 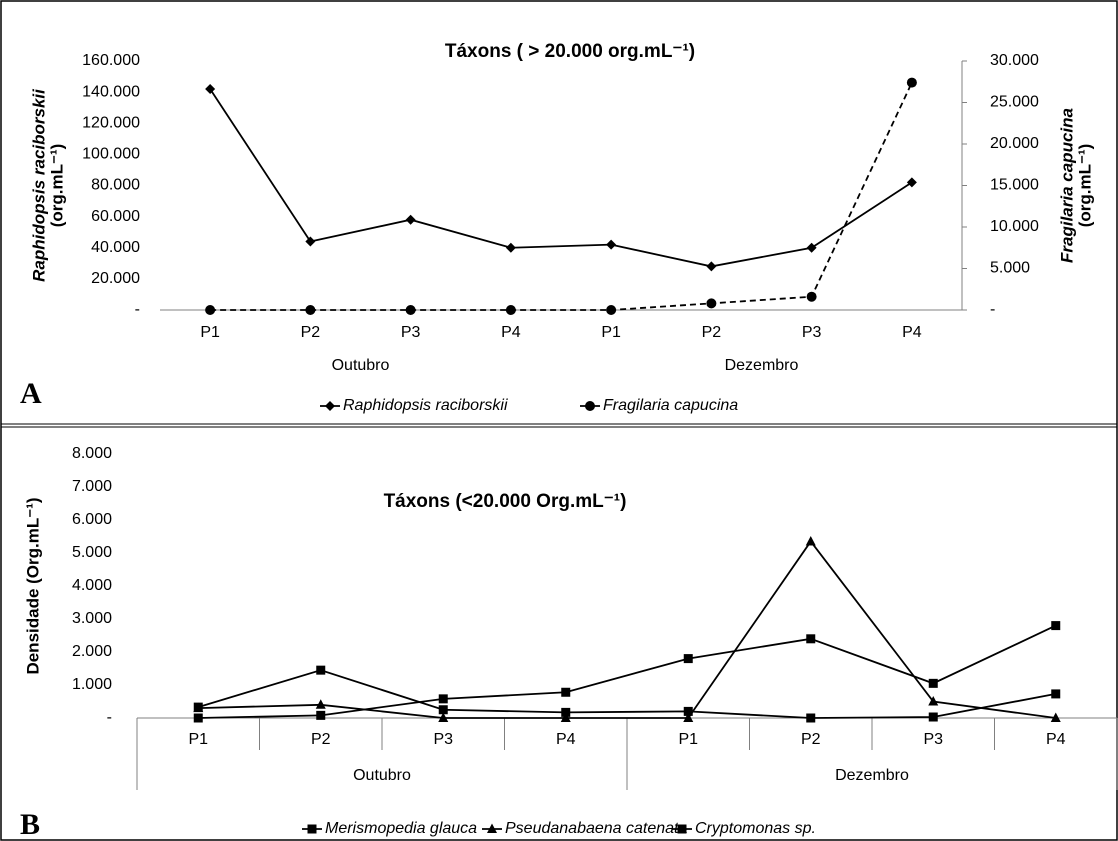 What do you see at coordinates (92, 618) in the screenshot?
I see `y-tick-label: 3.000` at bounding box center [92, 618].